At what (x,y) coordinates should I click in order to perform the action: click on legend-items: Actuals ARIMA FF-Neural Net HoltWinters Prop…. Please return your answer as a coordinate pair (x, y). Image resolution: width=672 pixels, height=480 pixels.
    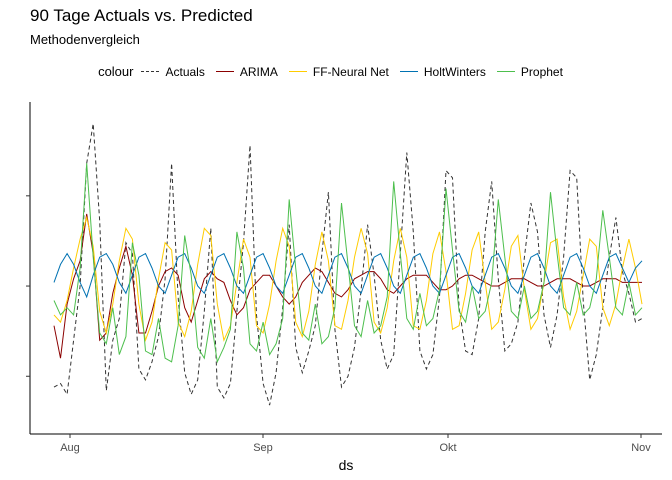
    Looking at the image, I should click on (357, 72).